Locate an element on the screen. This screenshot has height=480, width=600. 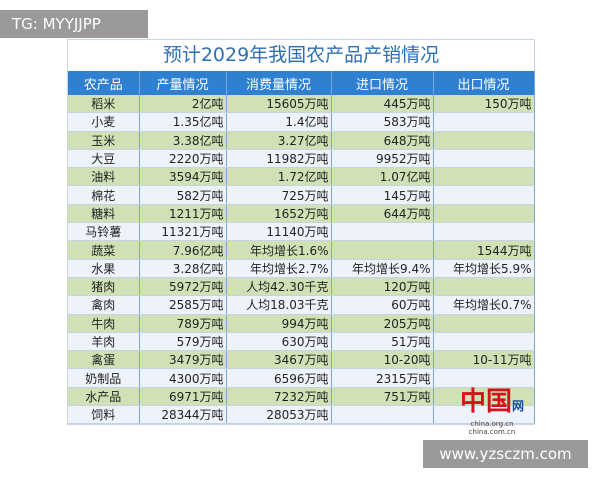
table-cell: 年均增长1.6% is located at coordinates (279, 250).